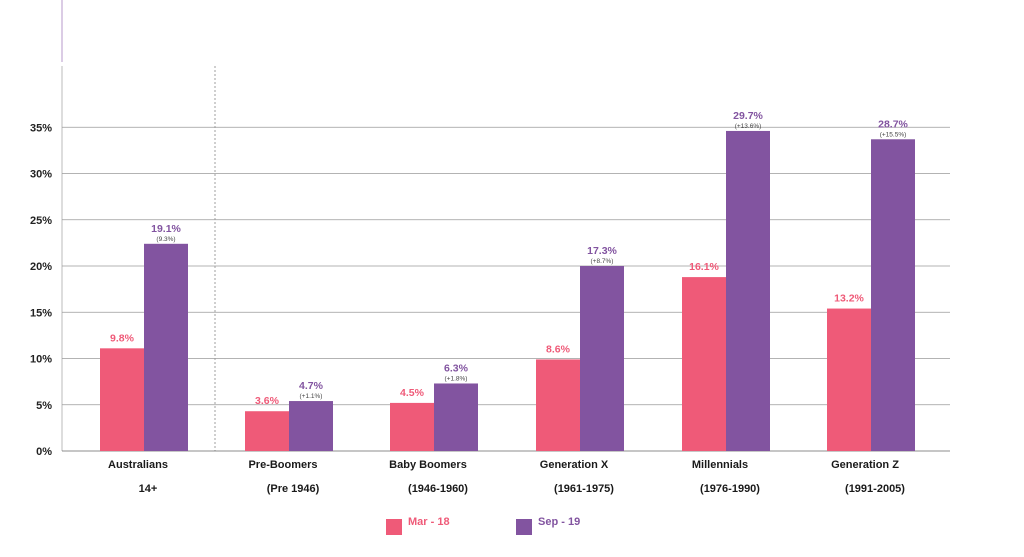  What do you see at coordinates (483, 525) in the screenshot?
I see `legend: Mar - 18 Sep - 19` at bounding box center [483, 525].